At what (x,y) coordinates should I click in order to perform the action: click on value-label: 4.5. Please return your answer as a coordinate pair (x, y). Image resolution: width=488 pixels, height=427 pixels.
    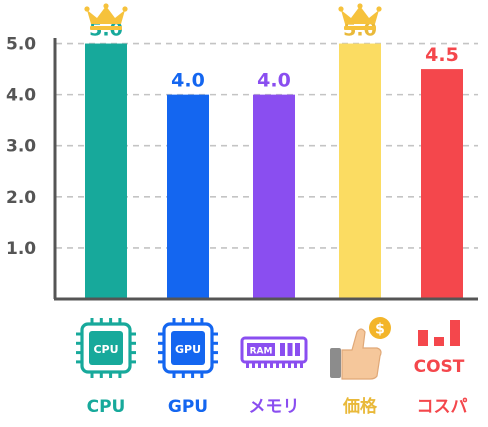
    Looking at the image, I should click on (442, 55).